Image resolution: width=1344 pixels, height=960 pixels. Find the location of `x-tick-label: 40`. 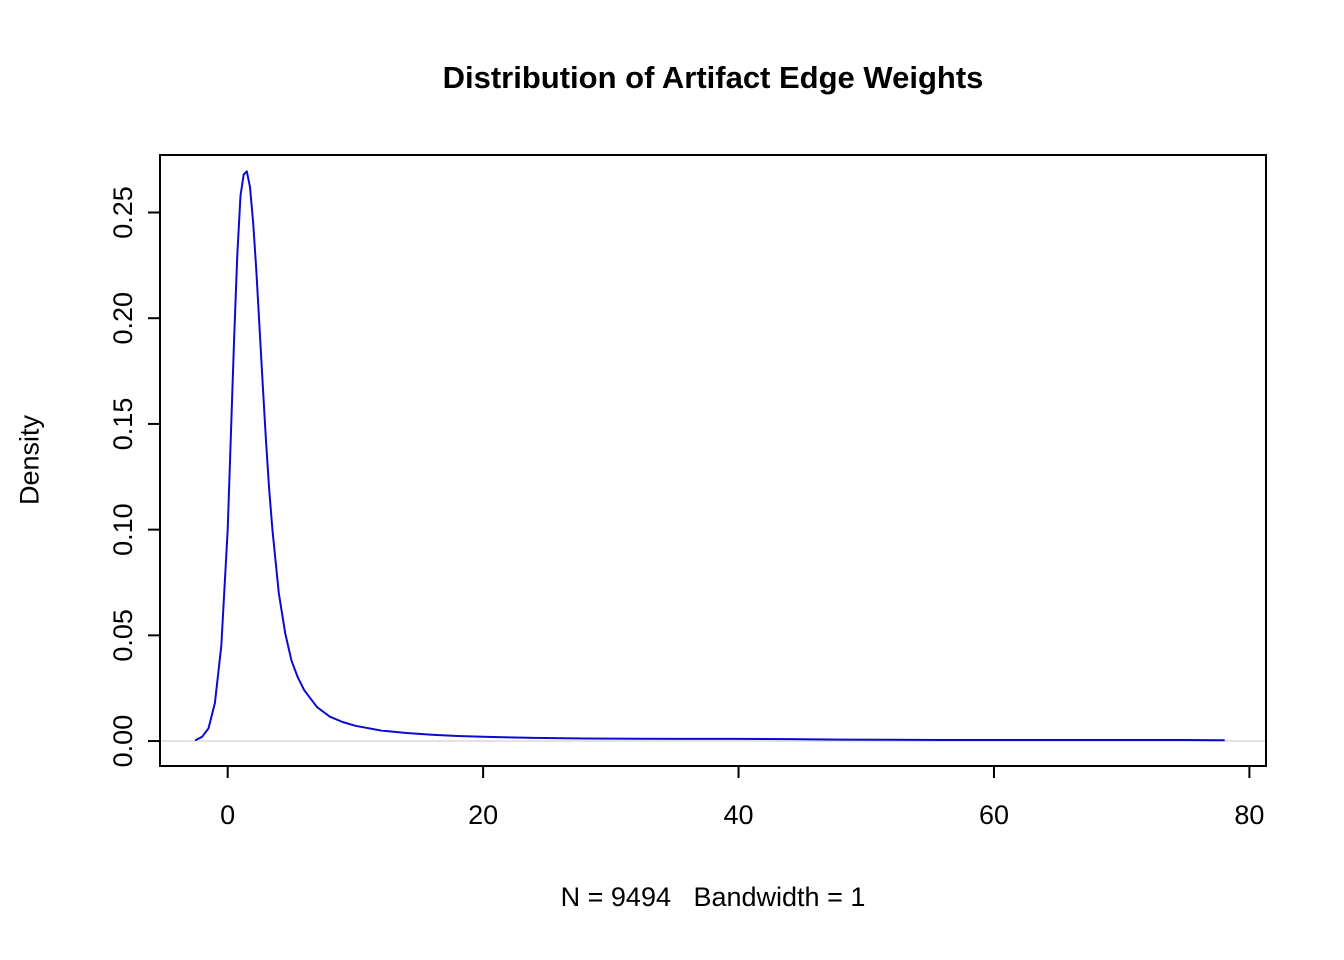

x-tick-label: 40 is located at coordinates (739, 815).